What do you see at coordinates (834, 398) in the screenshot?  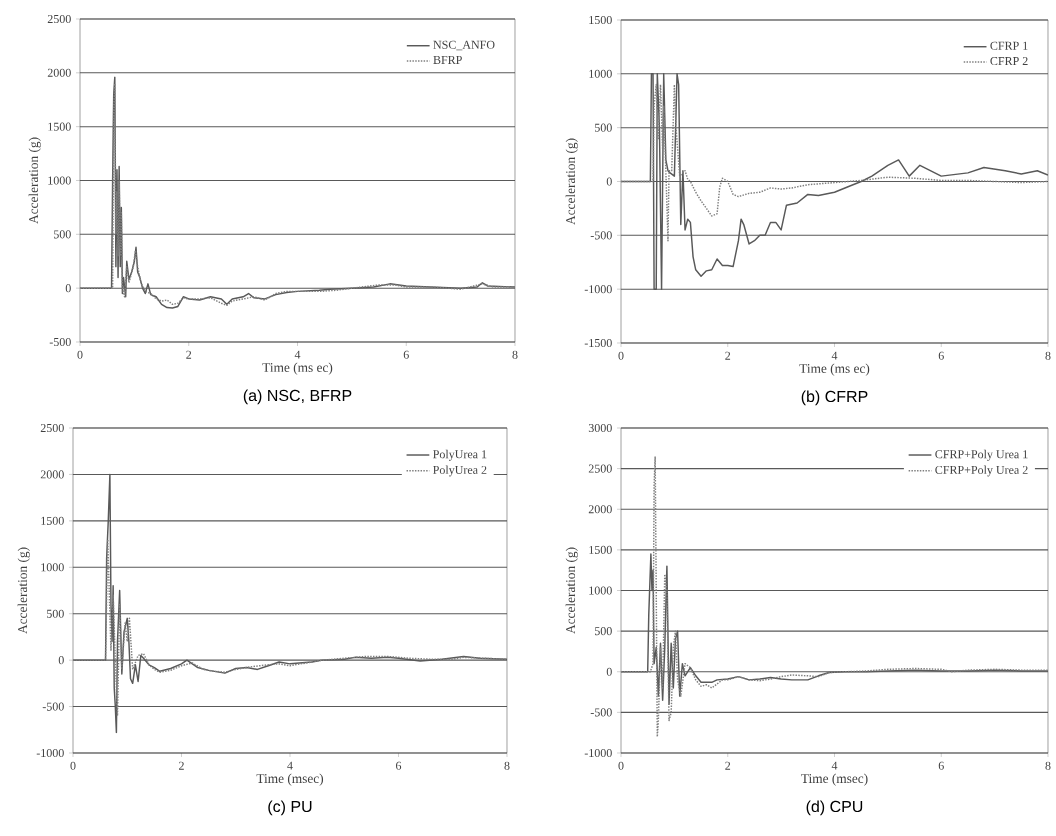 I see `text: (b) CFRP` at bounding box center [834, 398].